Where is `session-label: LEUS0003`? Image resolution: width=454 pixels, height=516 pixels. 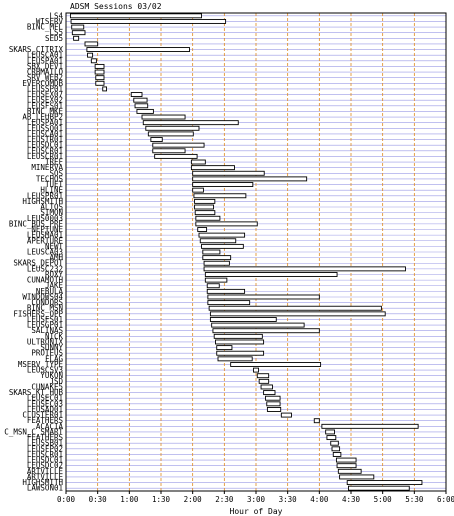
session-label: LEUS0003 is located at coordinates (45, 218).